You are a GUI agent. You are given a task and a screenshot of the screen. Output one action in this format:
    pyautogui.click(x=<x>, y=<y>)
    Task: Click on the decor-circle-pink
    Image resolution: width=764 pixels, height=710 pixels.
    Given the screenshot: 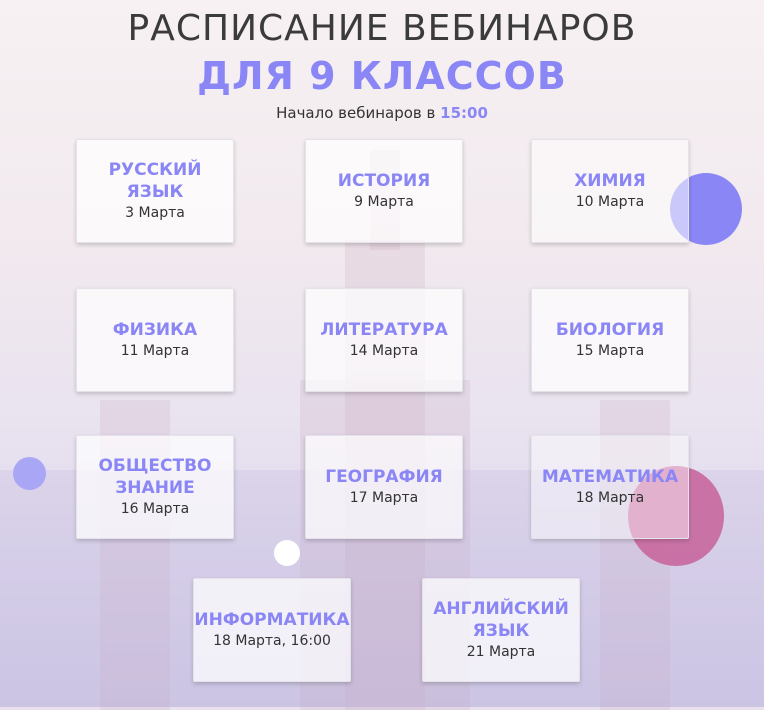 What is the action you would take?
    pyautogui.click(x=676, y=516)
    